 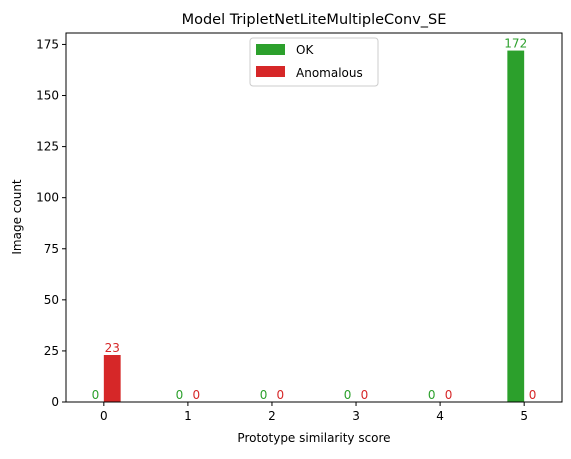 I want to click on bar-label-ok-3: 0, so click(x=348, y=395).